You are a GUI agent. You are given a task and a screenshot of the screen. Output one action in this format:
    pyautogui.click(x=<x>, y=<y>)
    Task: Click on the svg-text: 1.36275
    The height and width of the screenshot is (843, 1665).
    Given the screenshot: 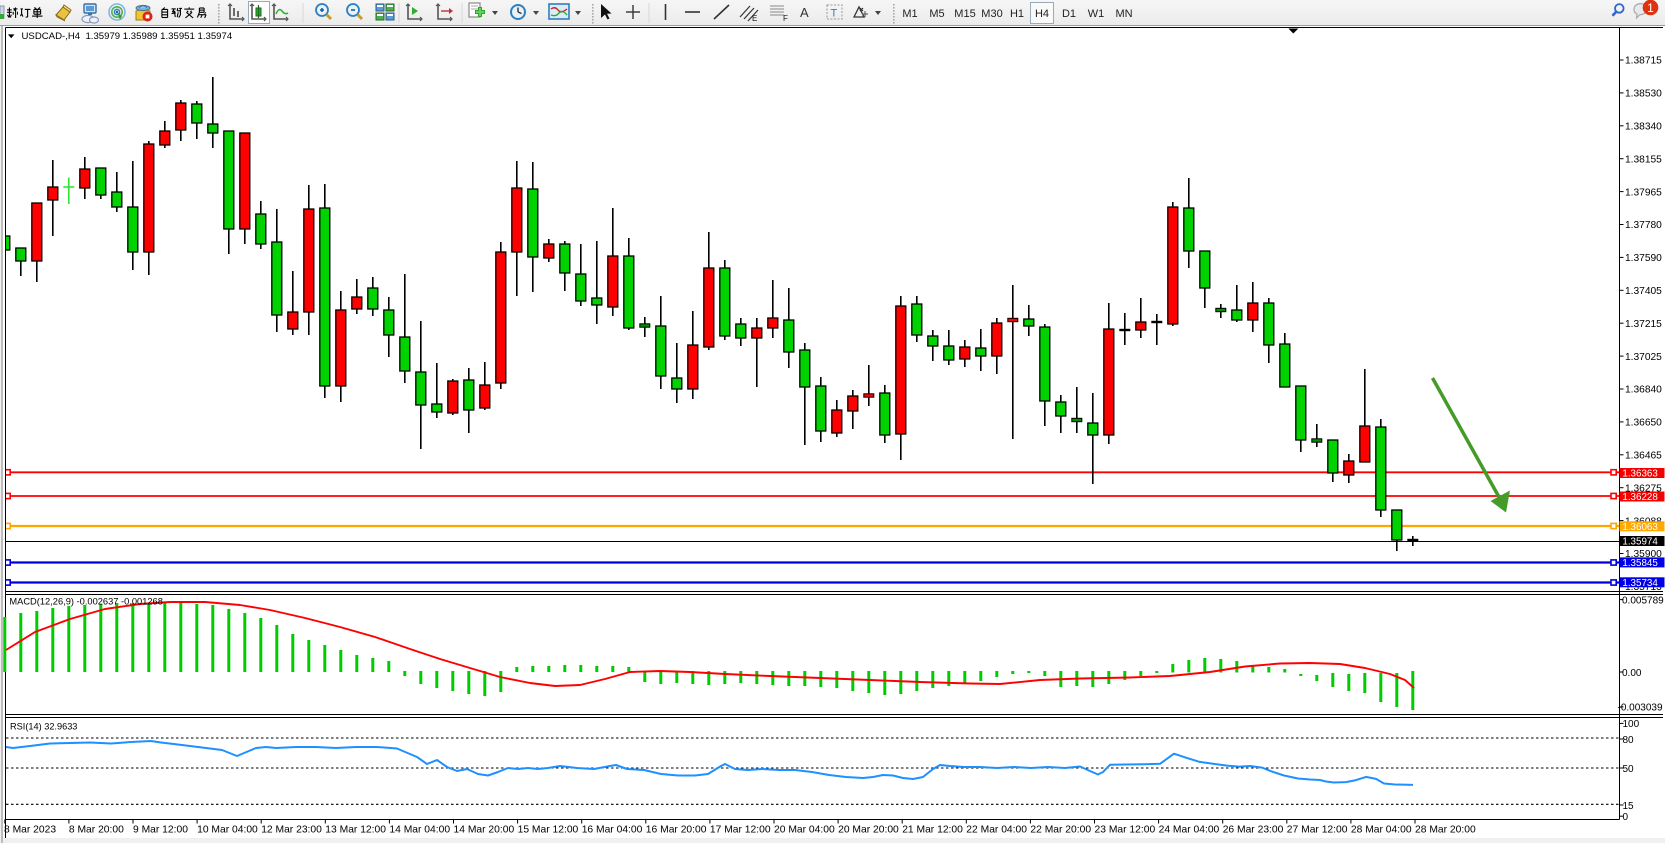 What is the action you would take?
    pyautogui.click(x=1643, y=488)
    